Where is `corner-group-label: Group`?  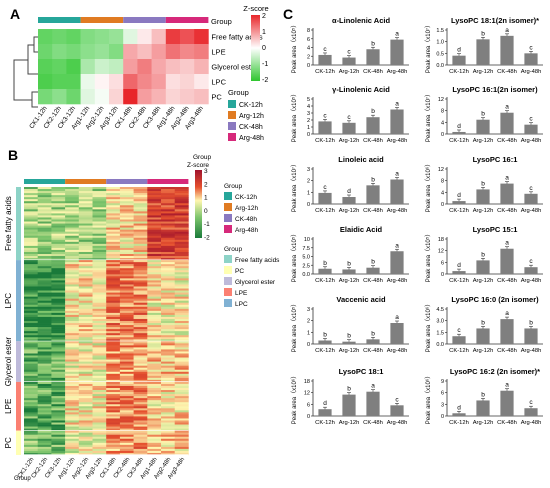
corner-group-label: Group is located at coordinates (22, 479).